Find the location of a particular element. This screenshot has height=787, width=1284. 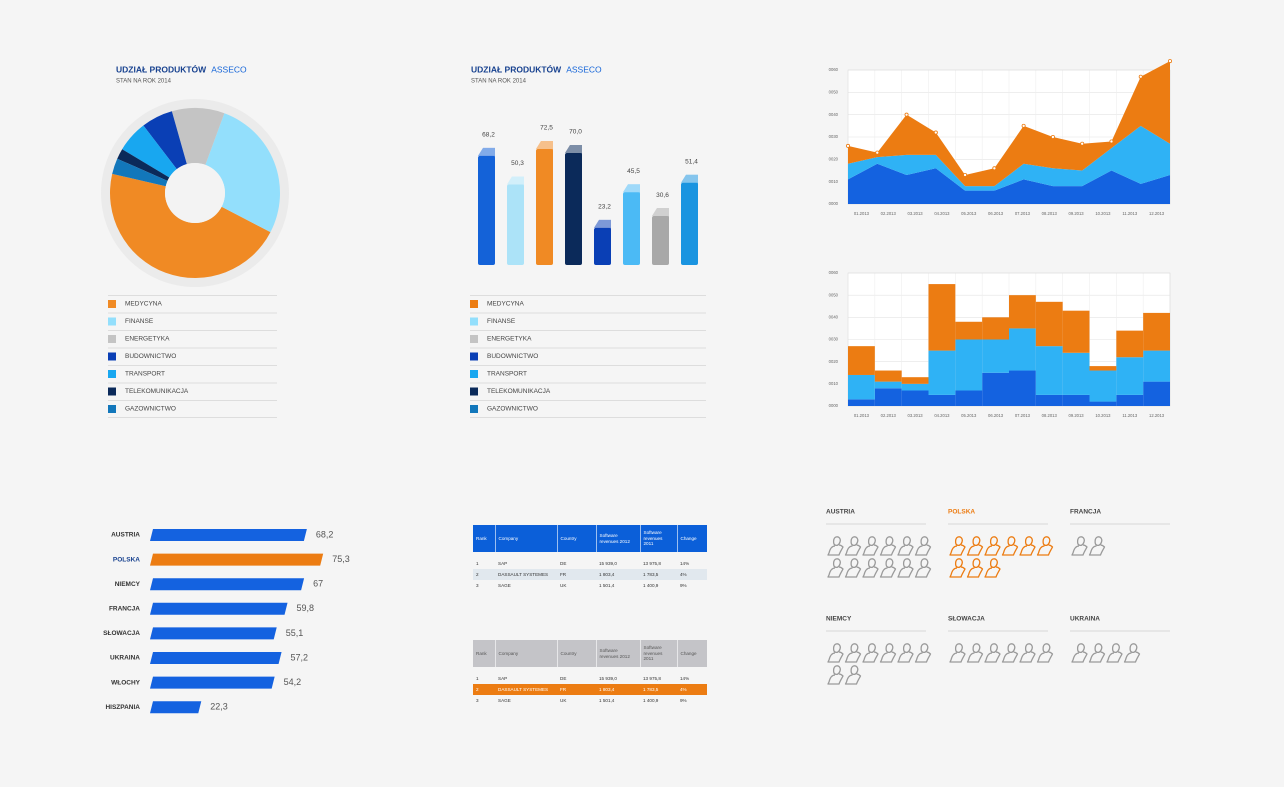

cell: 3 is located at coordinates (477, 700).